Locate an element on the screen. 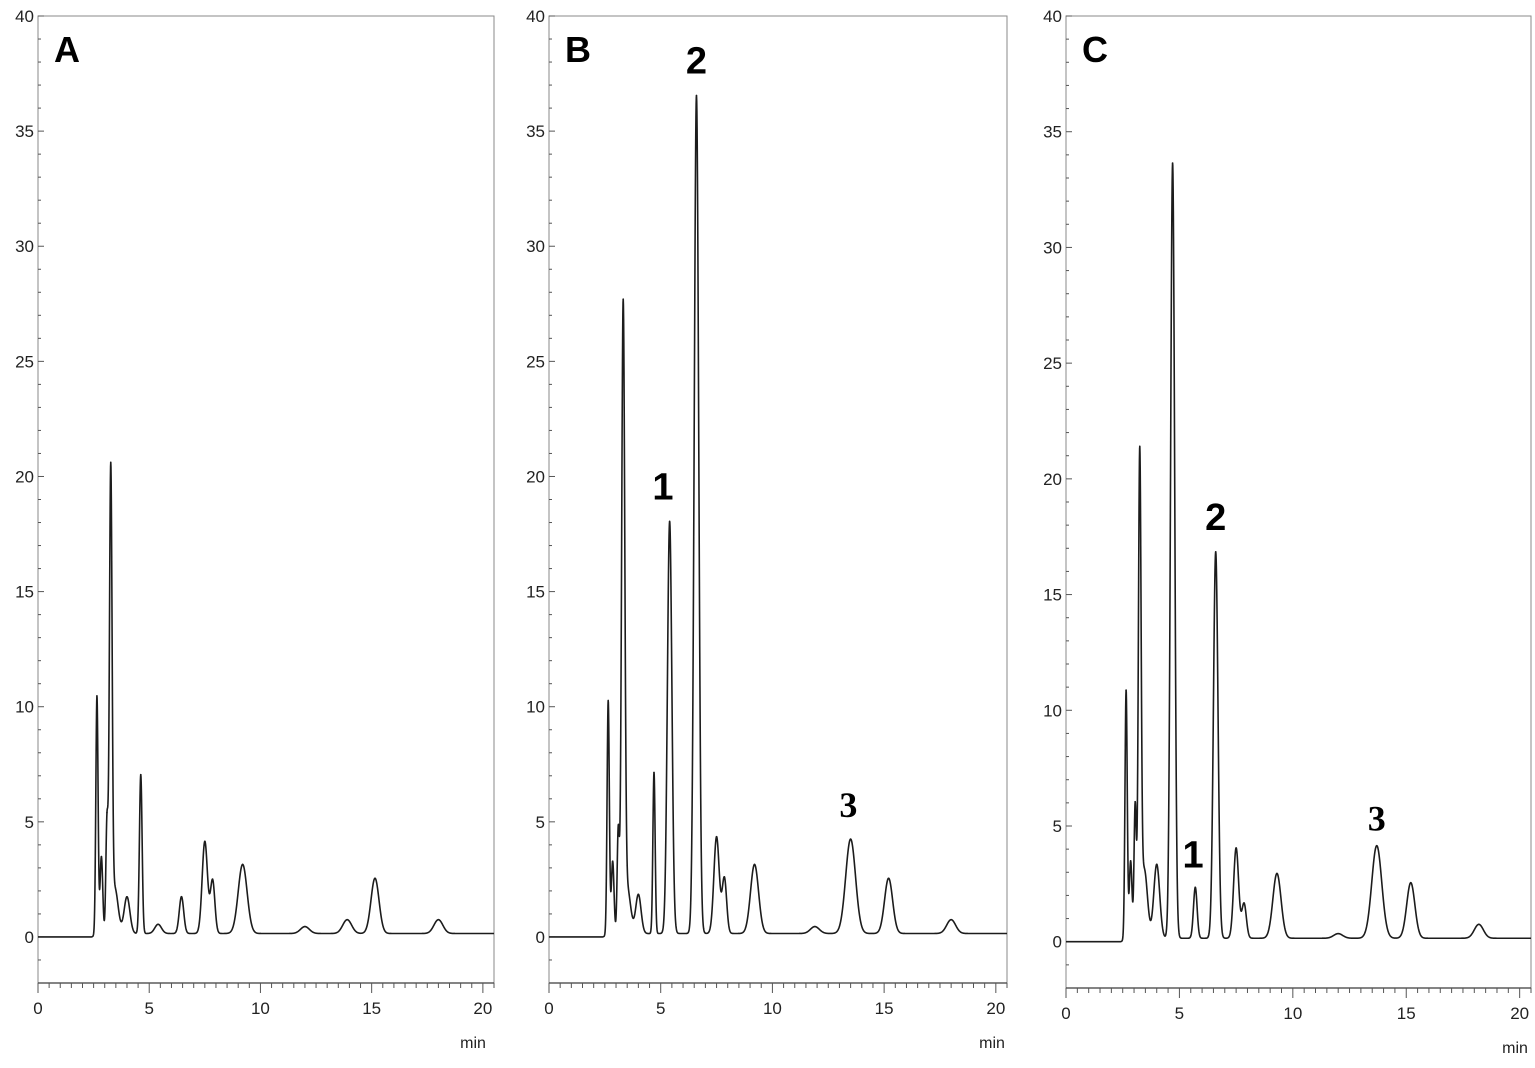 Image resolution: width=1535 pixels, height=1068 pixels. panel-label: A is located at coordinates (67, 49).